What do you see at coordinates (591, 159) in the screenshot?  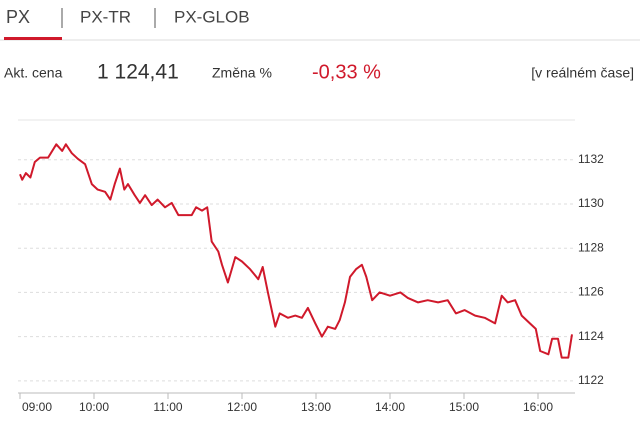 I see `y-tick-label: 1132` at bounding box center [591, 159].